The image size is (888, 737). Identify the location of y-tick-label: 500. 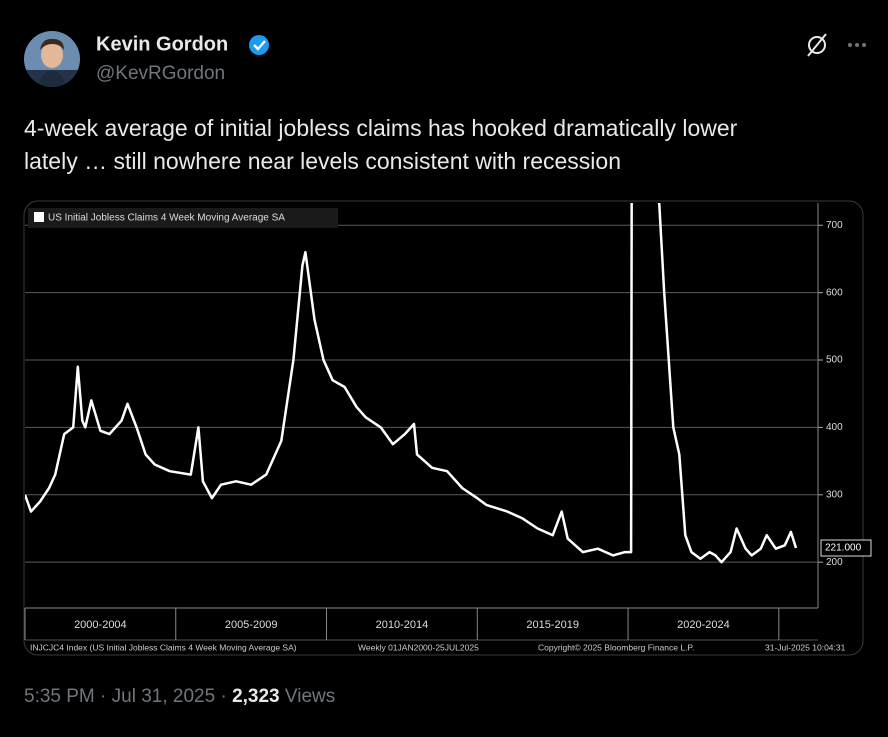
(834, 360).